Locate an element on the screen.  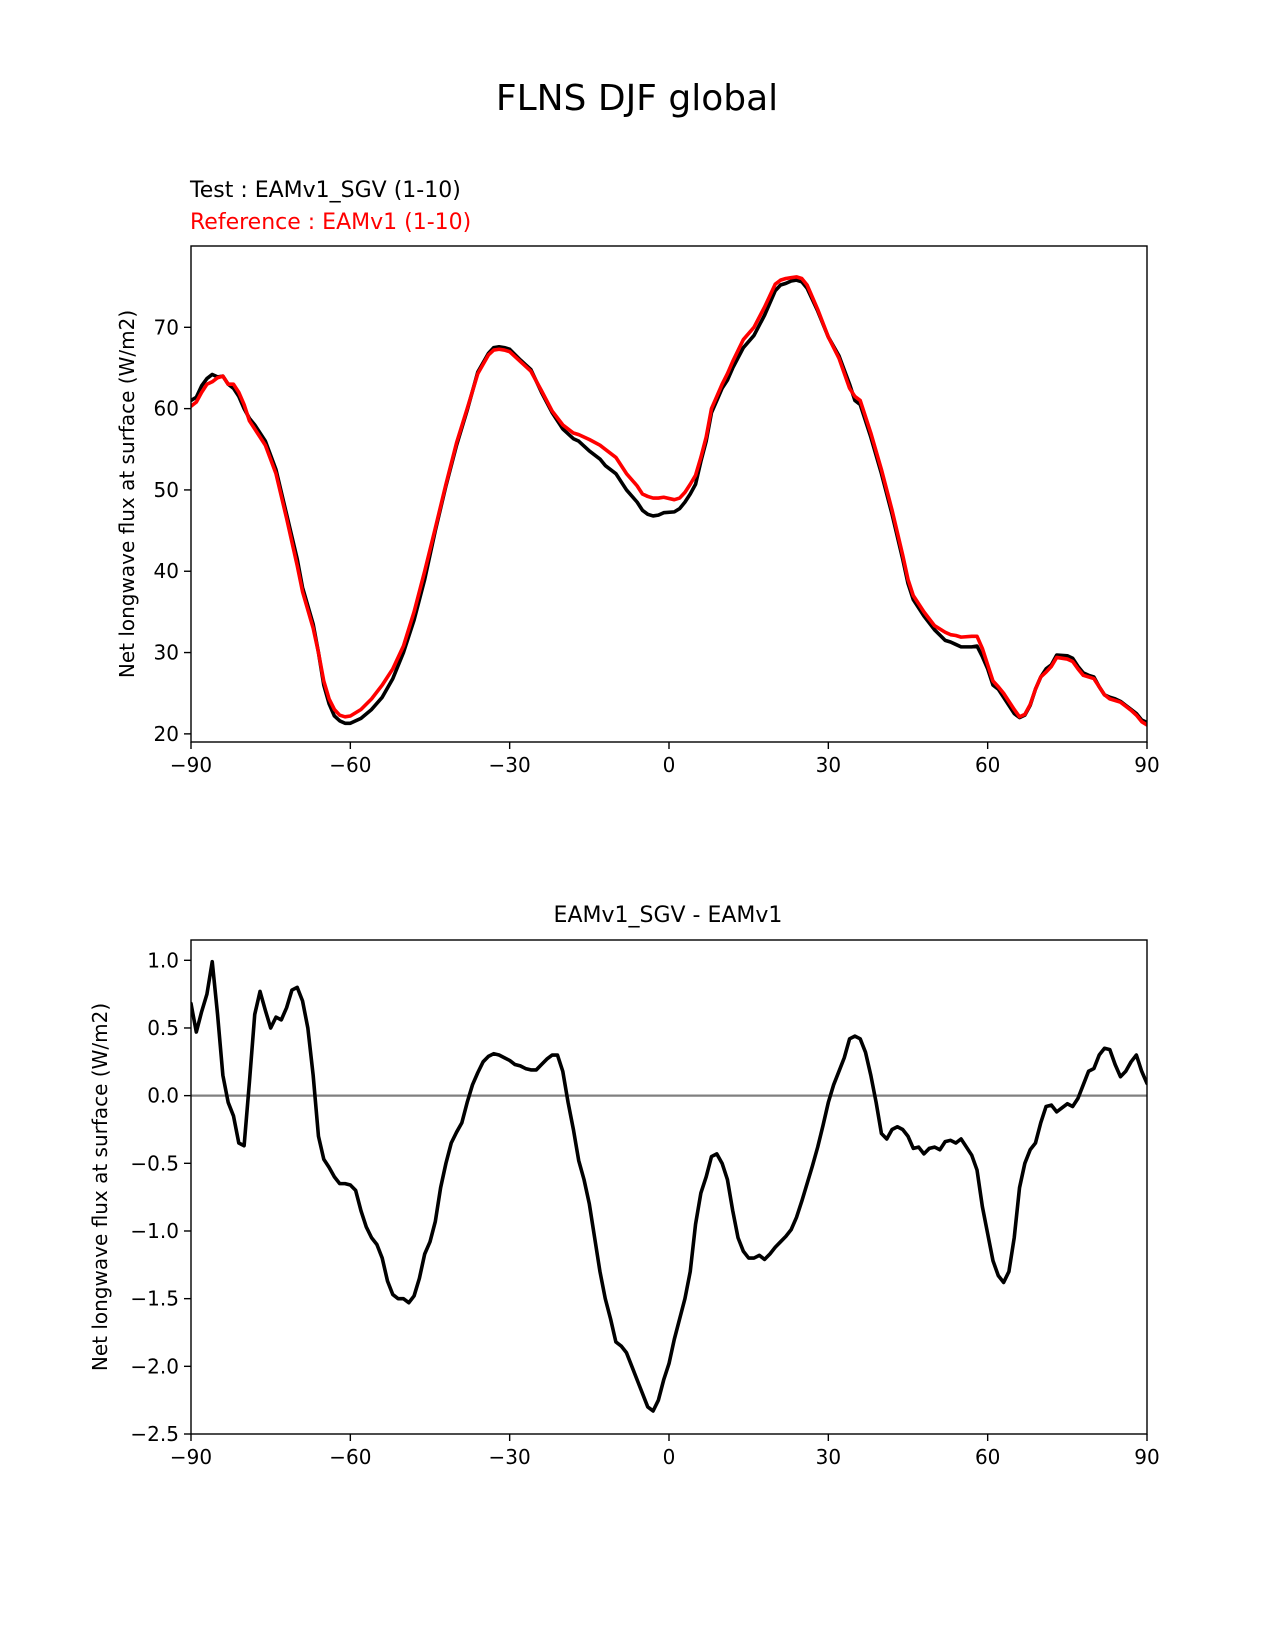
y-tick-label: 0.0 is located at coordinates (163, 1096).